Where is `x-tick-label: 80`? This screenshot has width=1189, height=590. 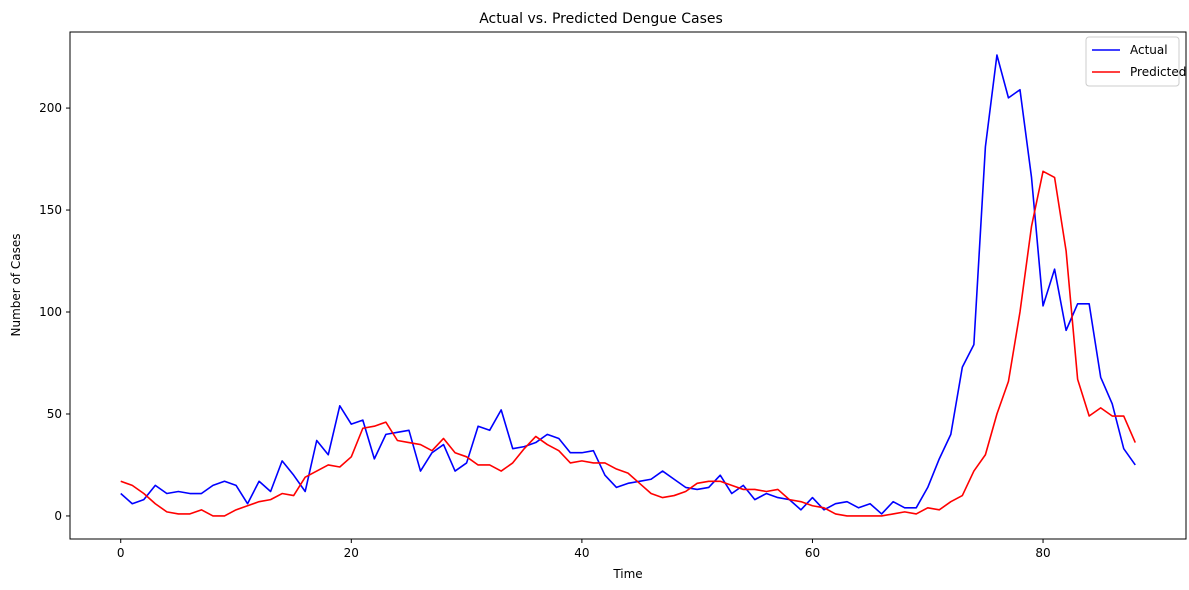
x-tick-label: 80 is located at coordinates (1042, 553).